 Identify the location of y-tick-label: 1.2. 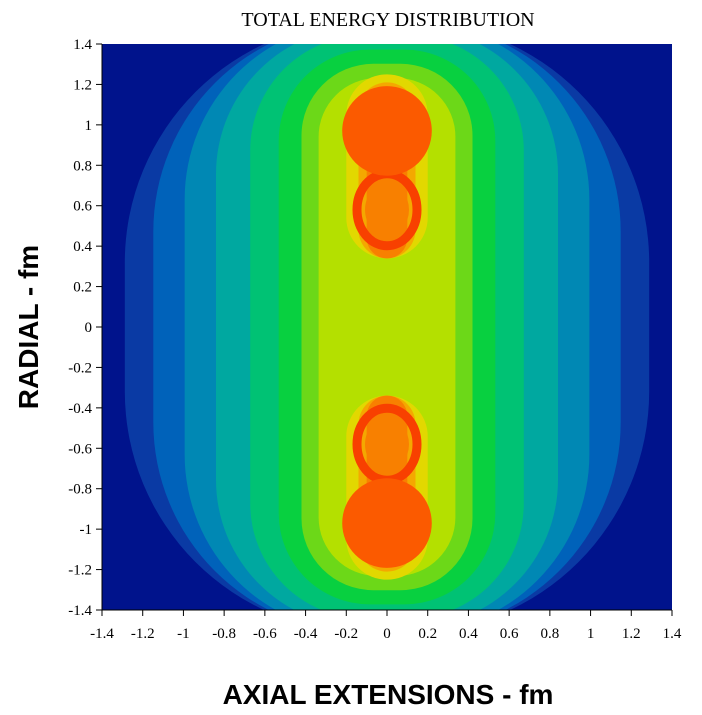
(82, 85).